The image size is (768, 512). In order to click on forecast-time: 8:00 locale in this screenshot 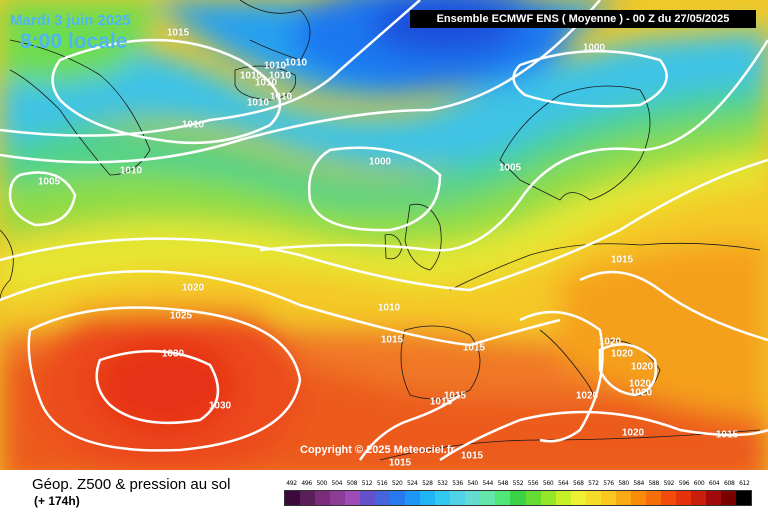, I will do `click(74, 41)`.